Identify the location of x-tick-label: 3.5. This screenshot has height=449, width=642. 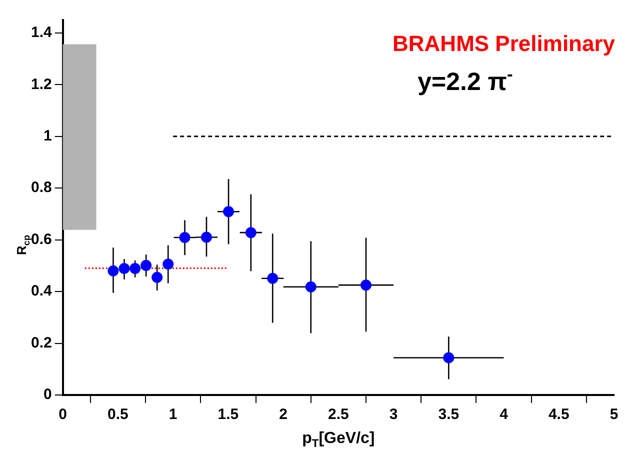
(449, 415).